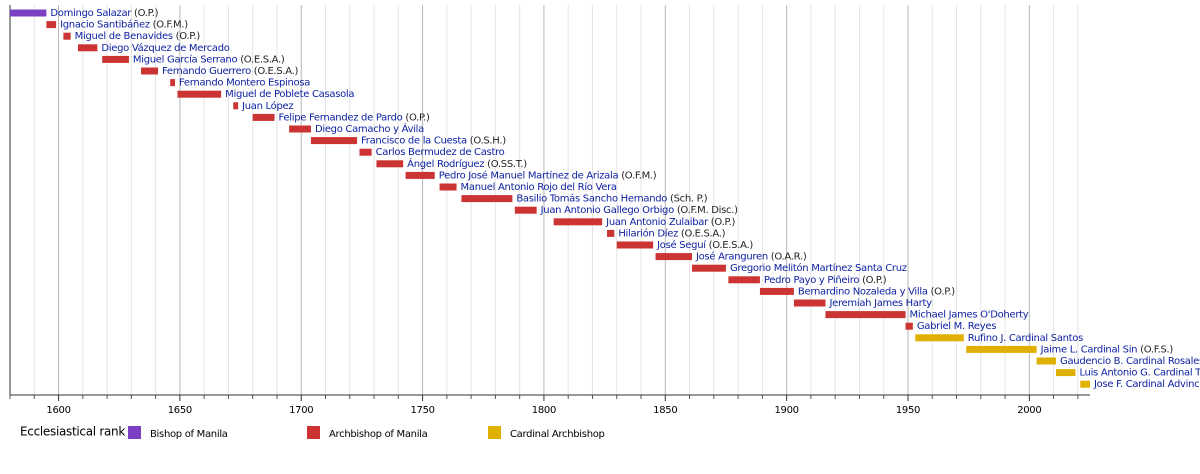  What do you see at coordinates (445, 163) in the screenshot?
I see `person-name: Ángel Rodríguez` at bounding box center [445, 163].